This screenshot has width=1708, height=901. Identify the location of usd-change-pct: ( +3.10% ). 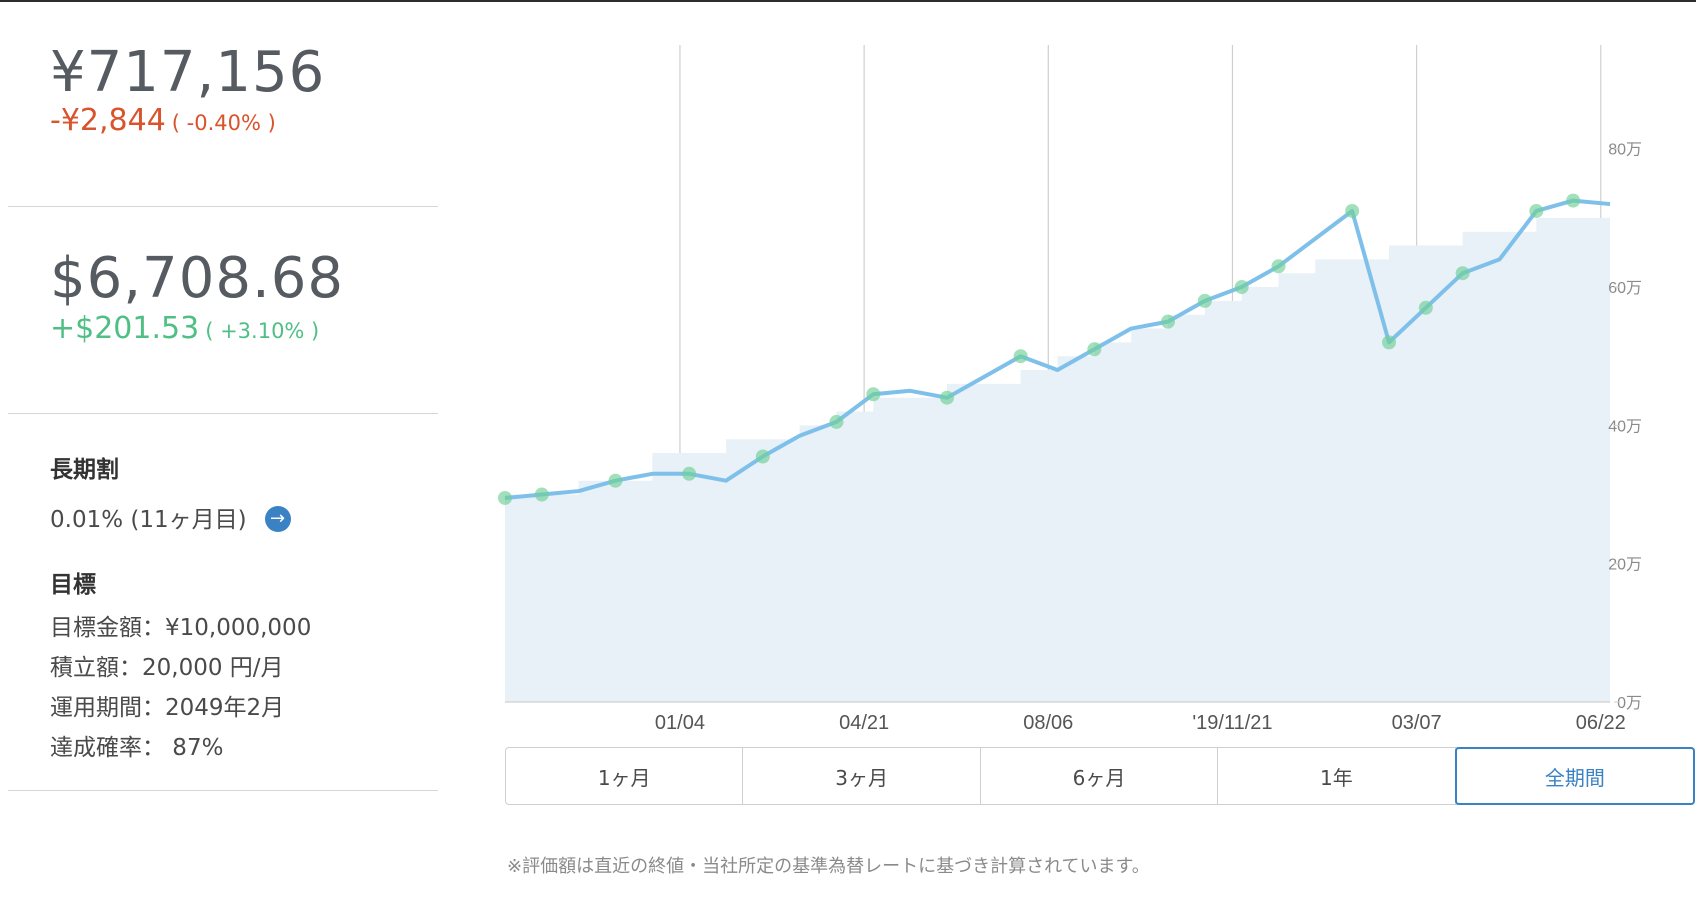
(262, 331).